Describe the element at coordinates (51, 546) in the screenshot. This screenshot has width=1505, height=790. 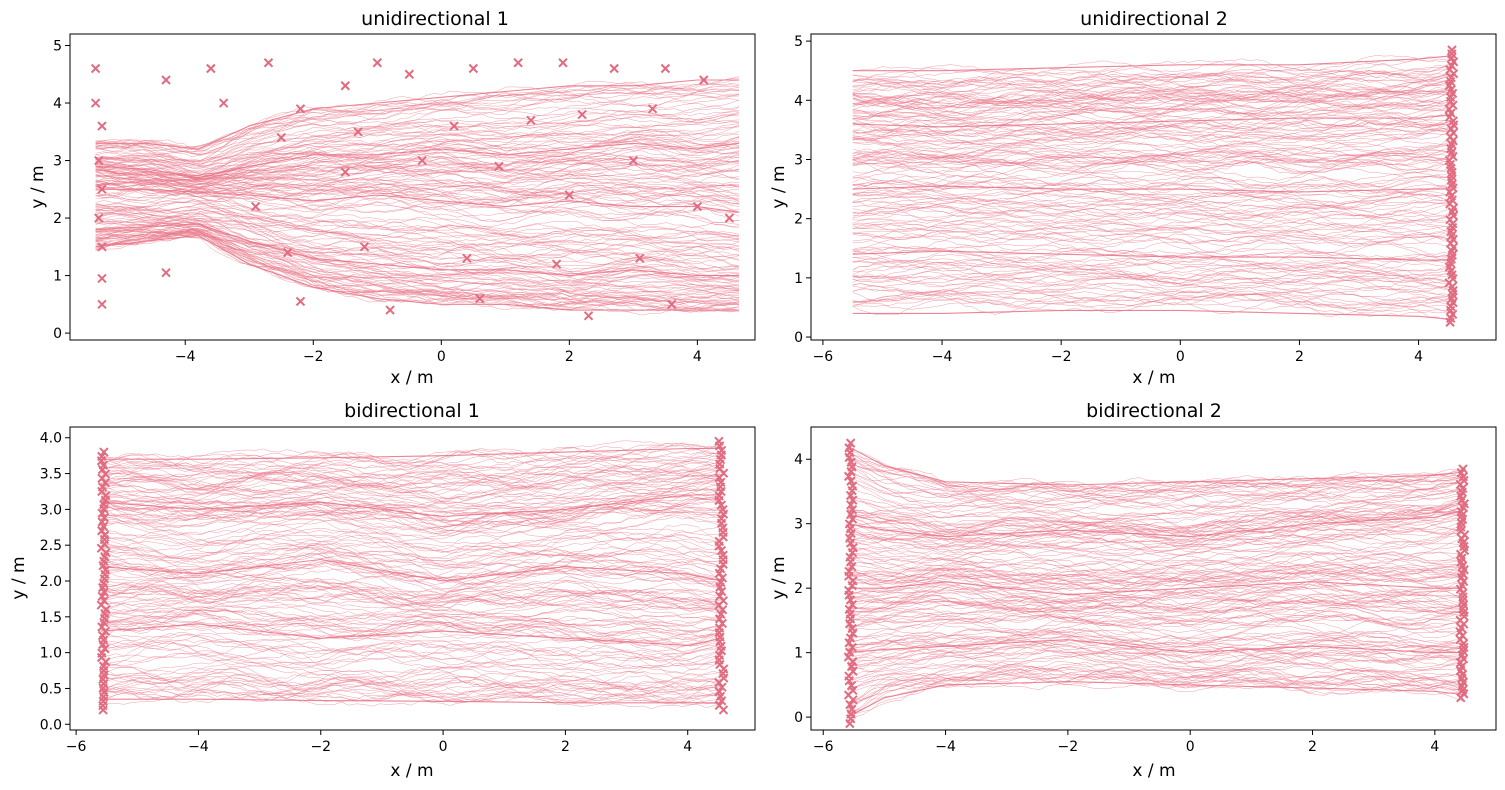
I see `y-tick-label: 2.5` at that location.